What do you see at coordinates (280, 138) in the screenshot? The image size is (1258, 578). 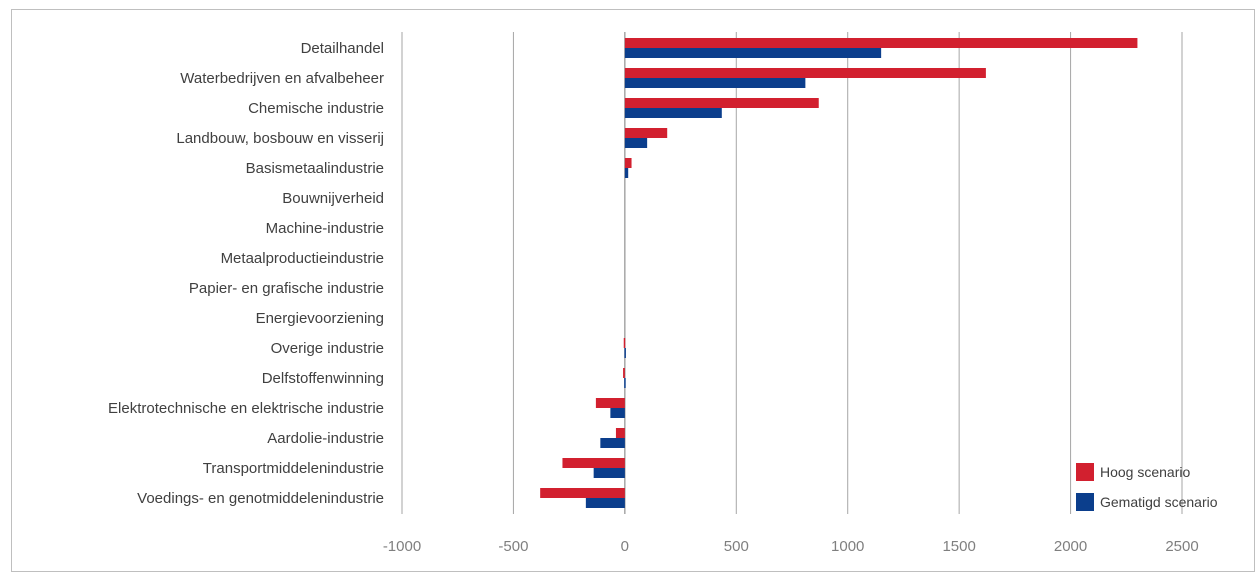 I see `category-label: Landbouw, bosbouw en visserij` at bounding box center [280, 138].